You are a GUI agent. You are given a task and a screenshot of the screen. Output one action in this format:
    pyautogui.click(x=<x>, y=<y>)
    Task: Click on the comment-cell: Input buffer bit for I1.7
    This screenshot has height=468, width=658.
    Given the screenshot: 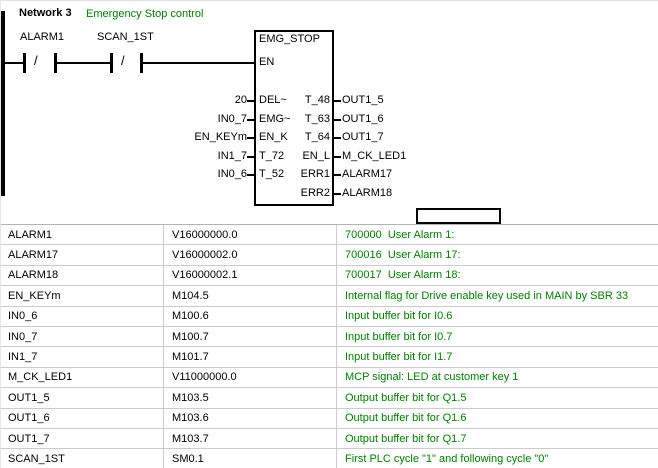 What is the action you would take?
    pyautogui.click(x=497, y=357)
    